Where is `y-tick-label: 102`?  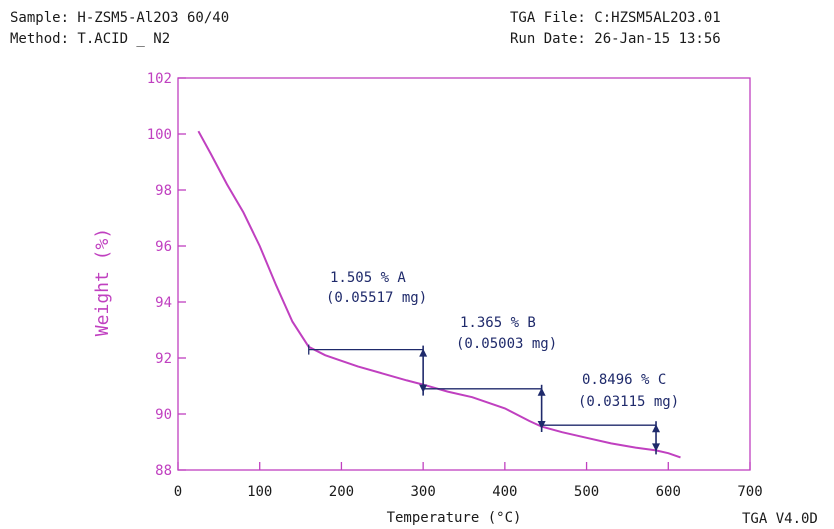 y-tick-label: 102 is located at coordinates (159, 79).